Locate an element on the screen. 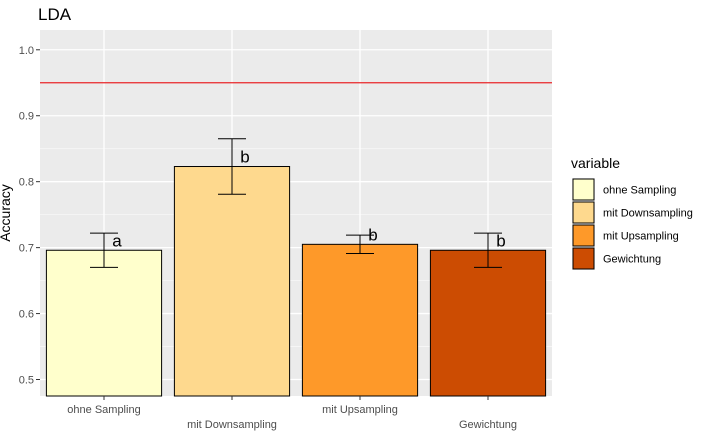 The height and width of the screenshot is (445, 713). significance-letters: a b b b is located at coordinates (308, 199).